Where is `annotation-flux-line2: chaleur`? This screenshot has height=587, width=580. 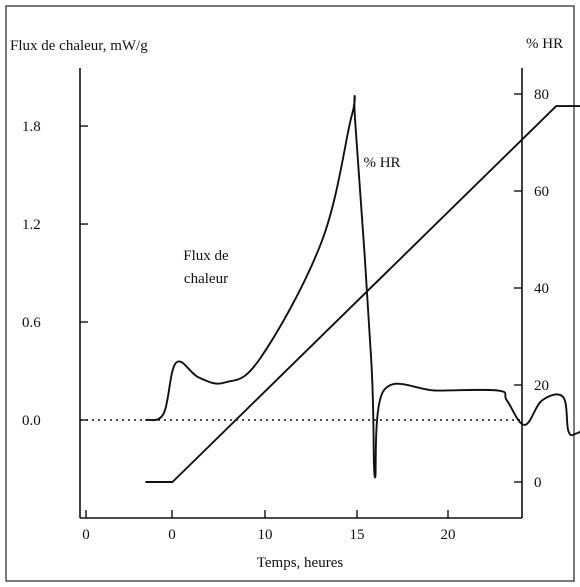
annotation-flux-line2: chaleur is located at coordinates (206, 279).